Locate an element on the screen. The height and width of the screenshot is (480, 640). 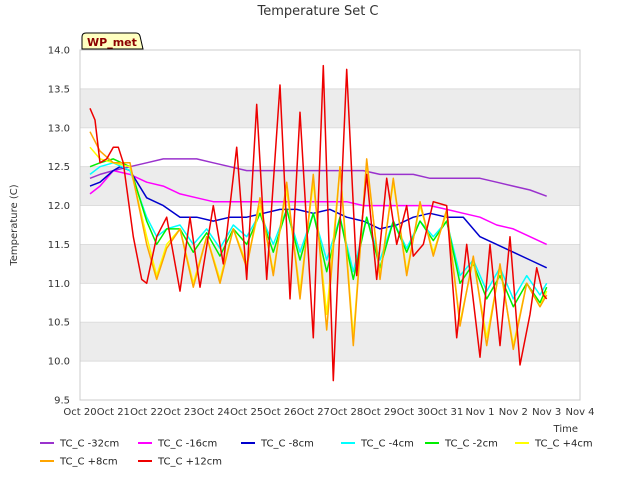
x-tick-label: Oct 28 is located at coordinates (346, 412).